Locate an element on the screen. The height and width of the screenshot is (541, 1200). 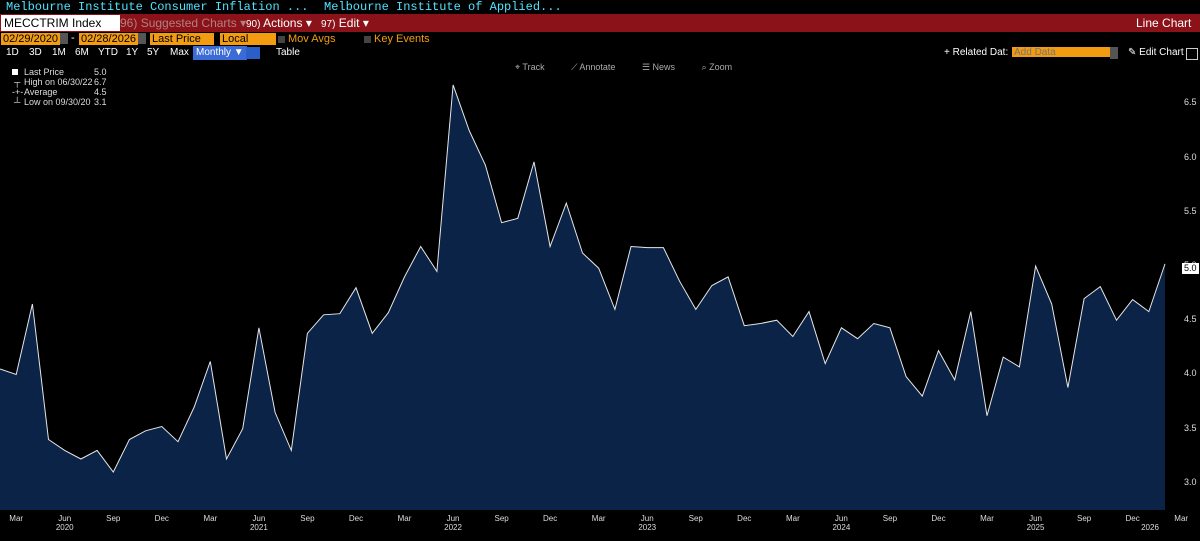
line-chart-icon is located at coordinates (253, 53).